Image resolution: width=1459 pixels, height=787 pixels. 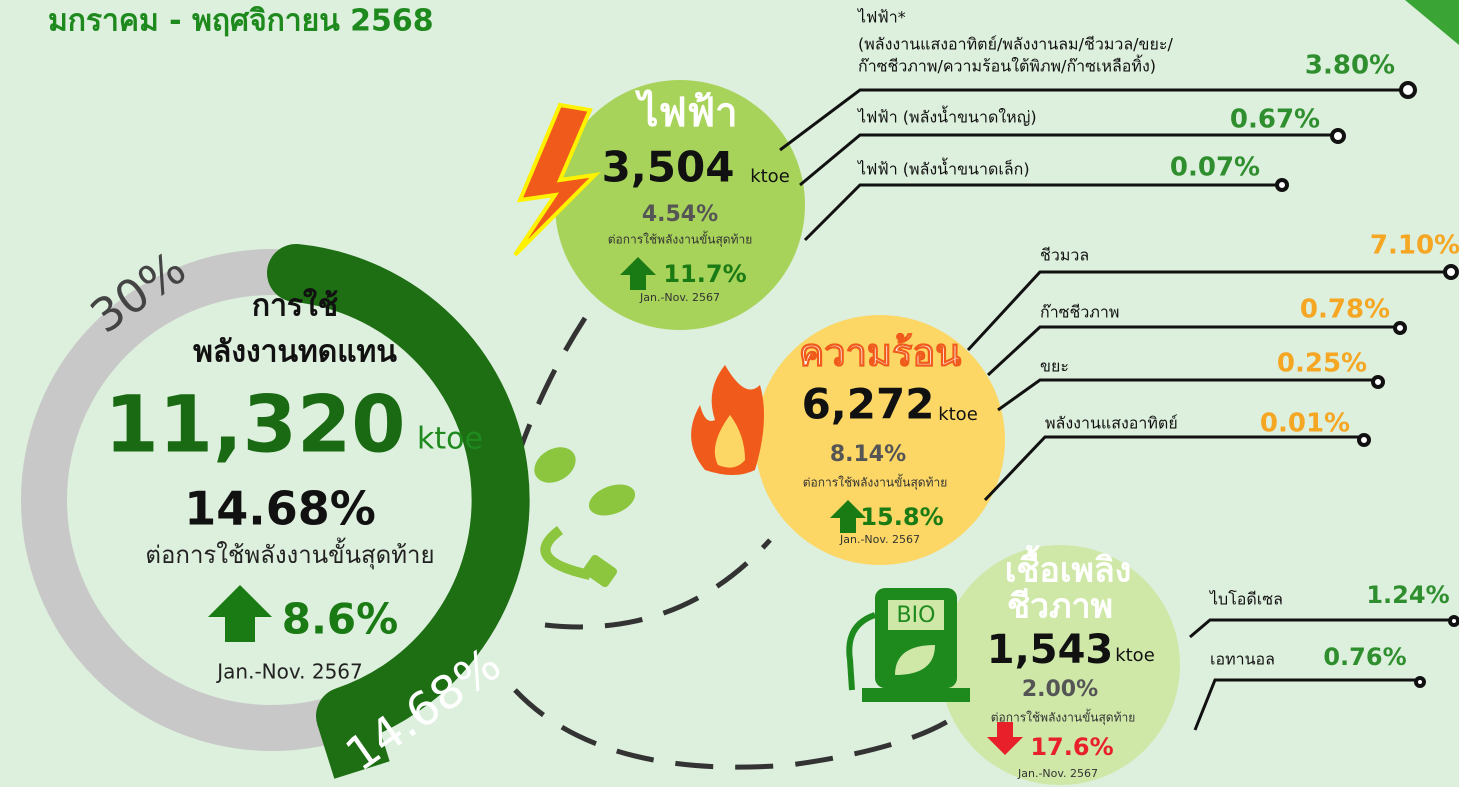 I want to click on biofuel-unit: ktoe, so click(x=1135, y=655).